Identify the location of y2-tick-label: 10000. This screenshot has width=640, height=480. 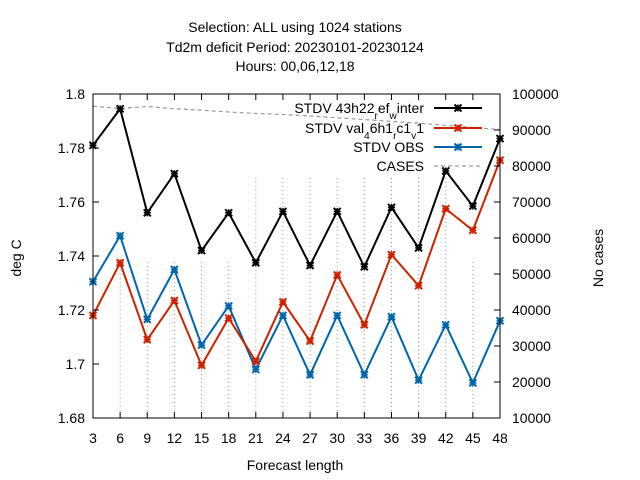
(531, 418).